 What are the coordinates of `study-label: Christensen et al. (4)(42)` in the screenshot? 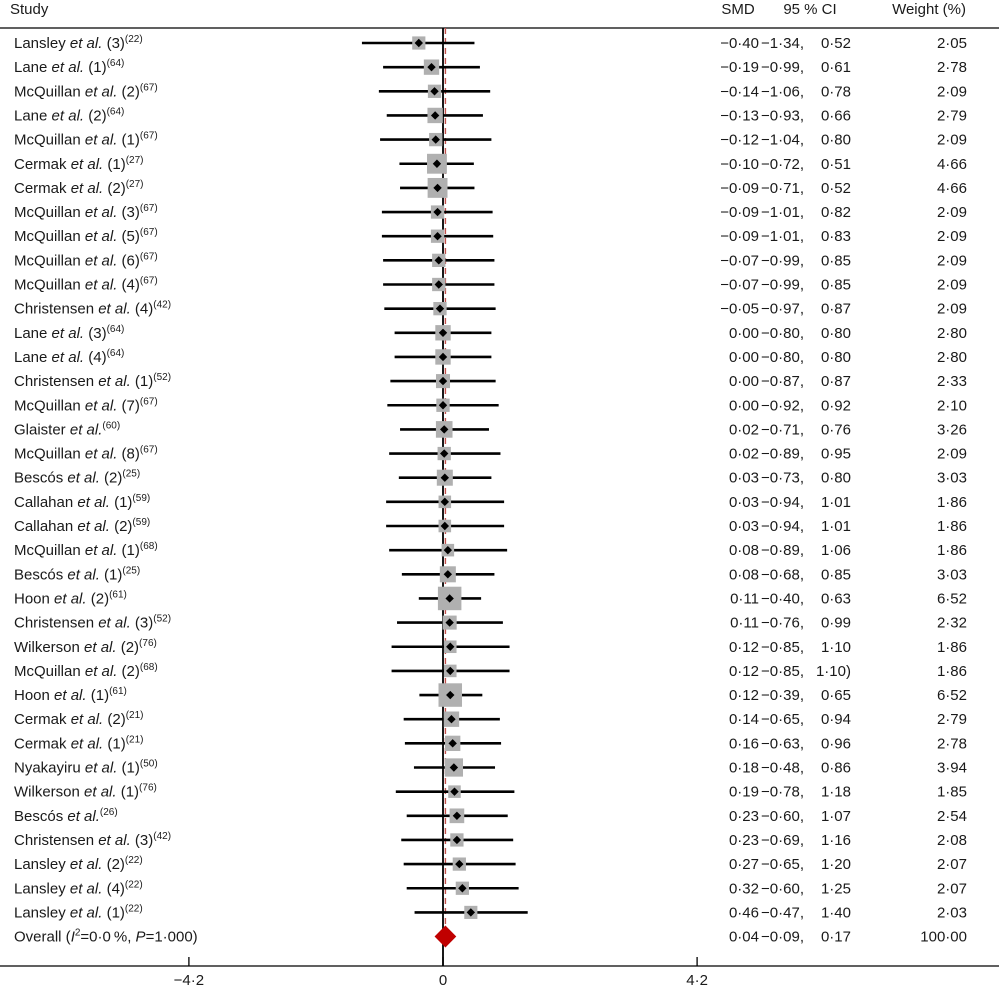 It's located at (92, 309).